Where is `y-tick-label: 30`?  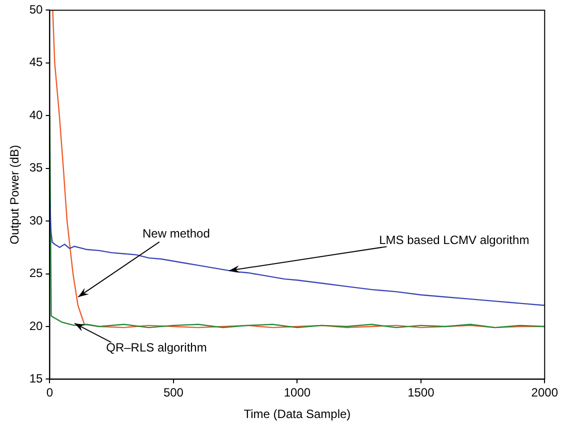 y-tick-label: 30 is located at coordinates (36, 220).